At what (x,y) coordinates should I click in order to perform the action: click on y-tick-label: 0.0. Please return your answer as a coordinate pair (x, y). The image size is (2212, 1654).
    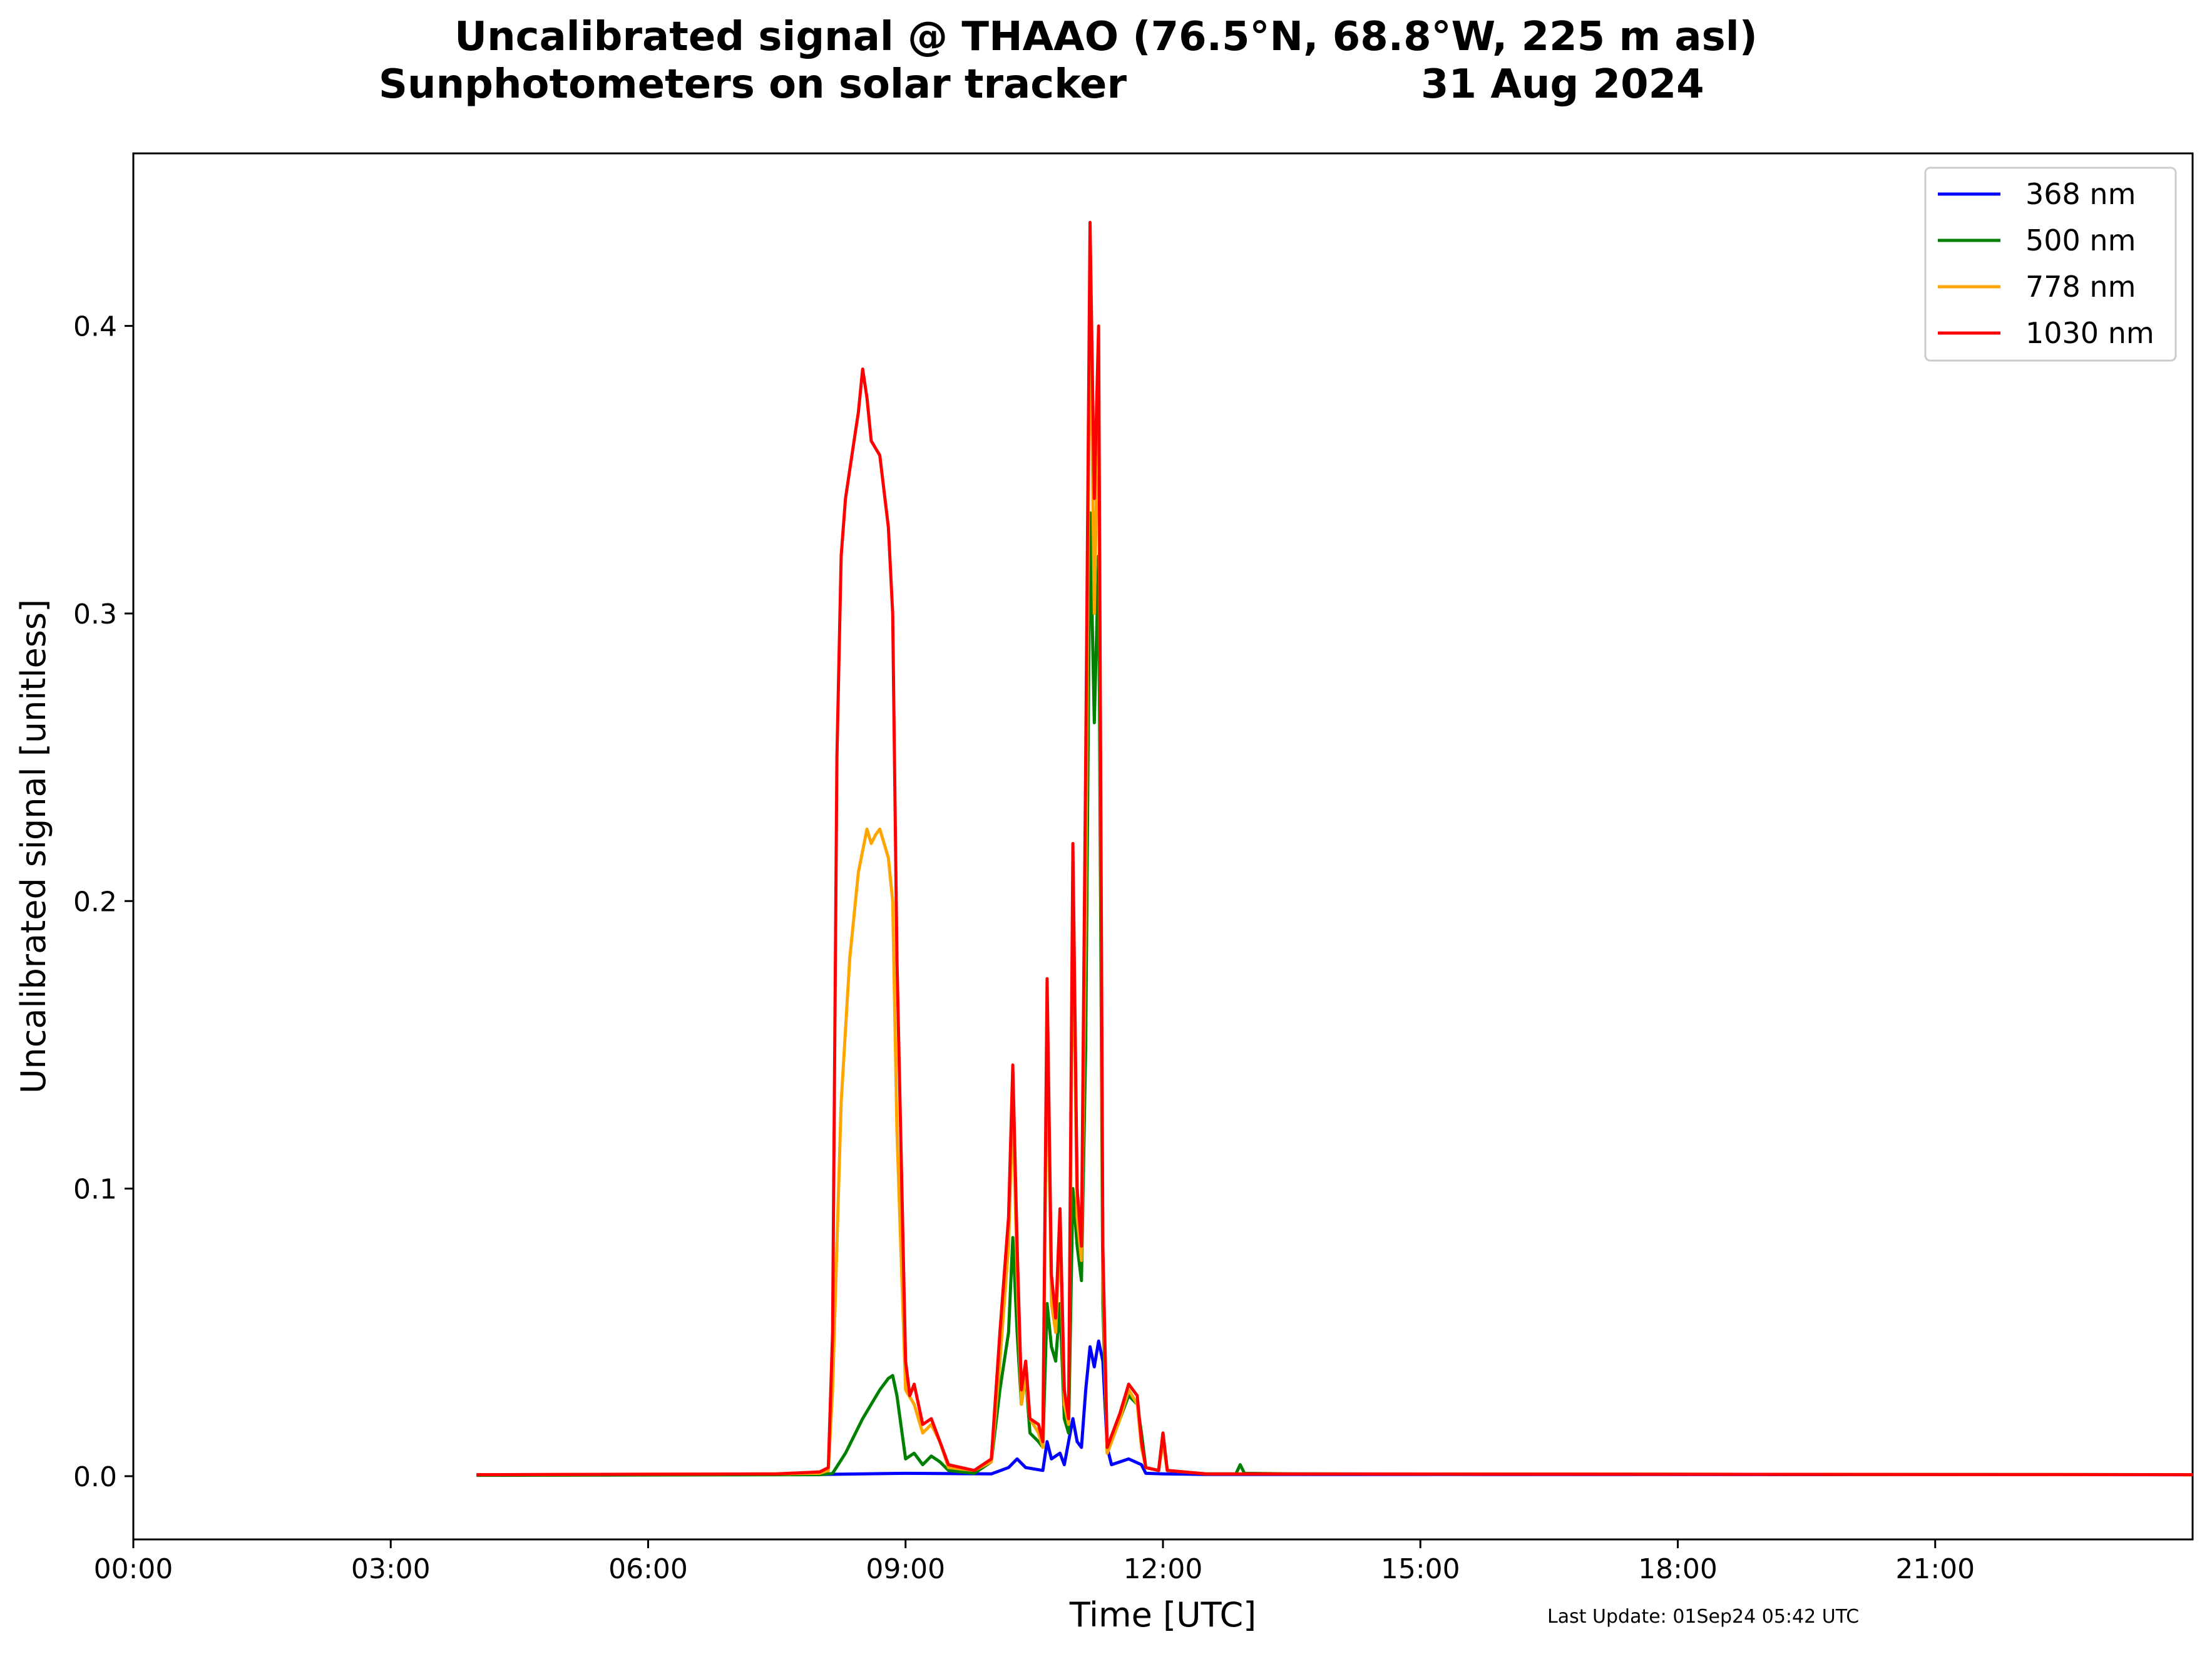
    Looking at the image, I should click on (95, 1477).